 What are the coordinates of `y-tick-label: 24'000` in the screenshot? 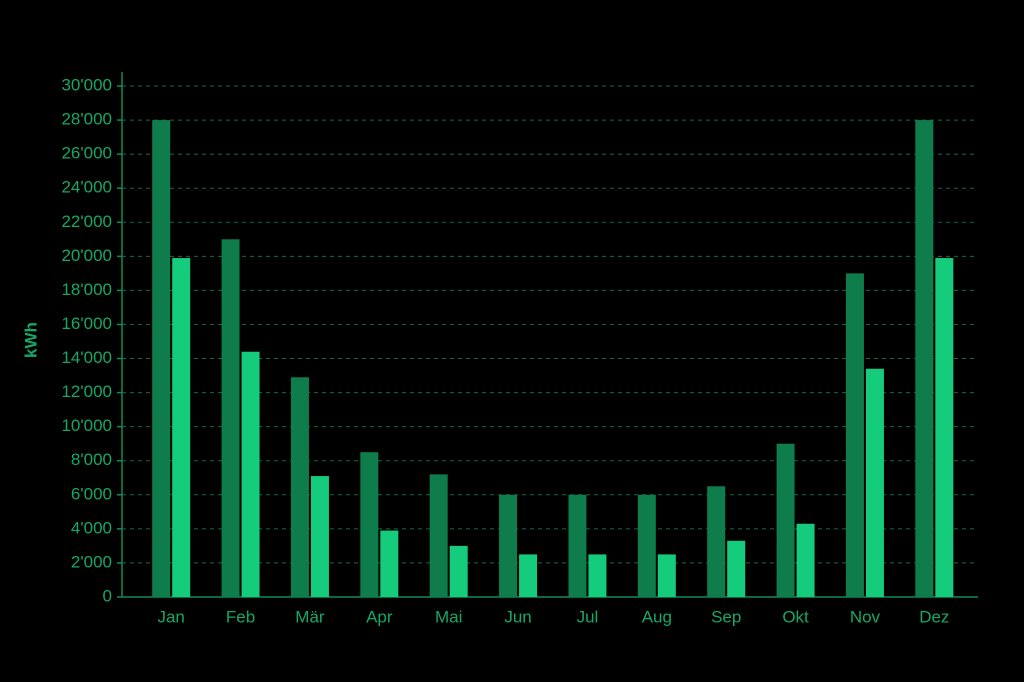 It's located at (86, 187).